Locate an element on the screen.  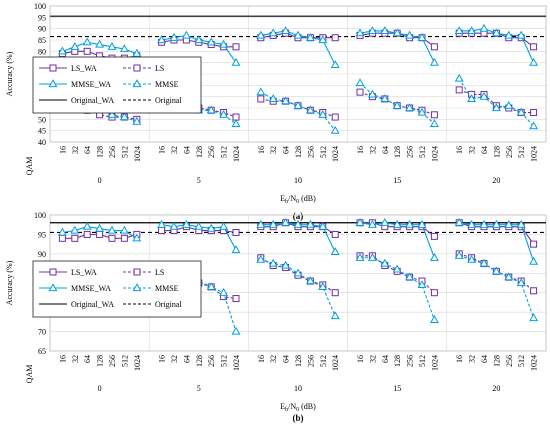
y-axis-label: Accuracy (%) is located at coordinates (9, 282).